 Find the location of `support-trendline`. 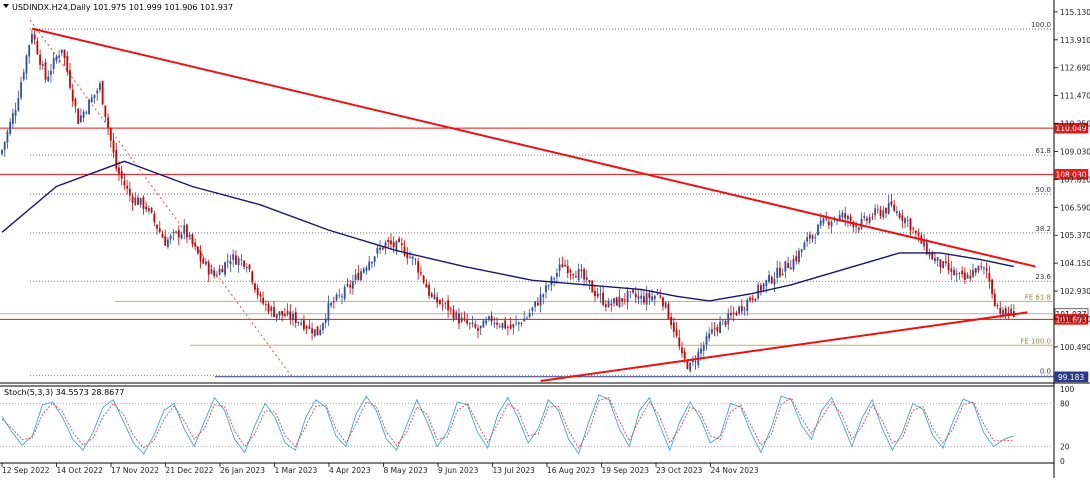

support-trendline is located at coordinates (784, 346).